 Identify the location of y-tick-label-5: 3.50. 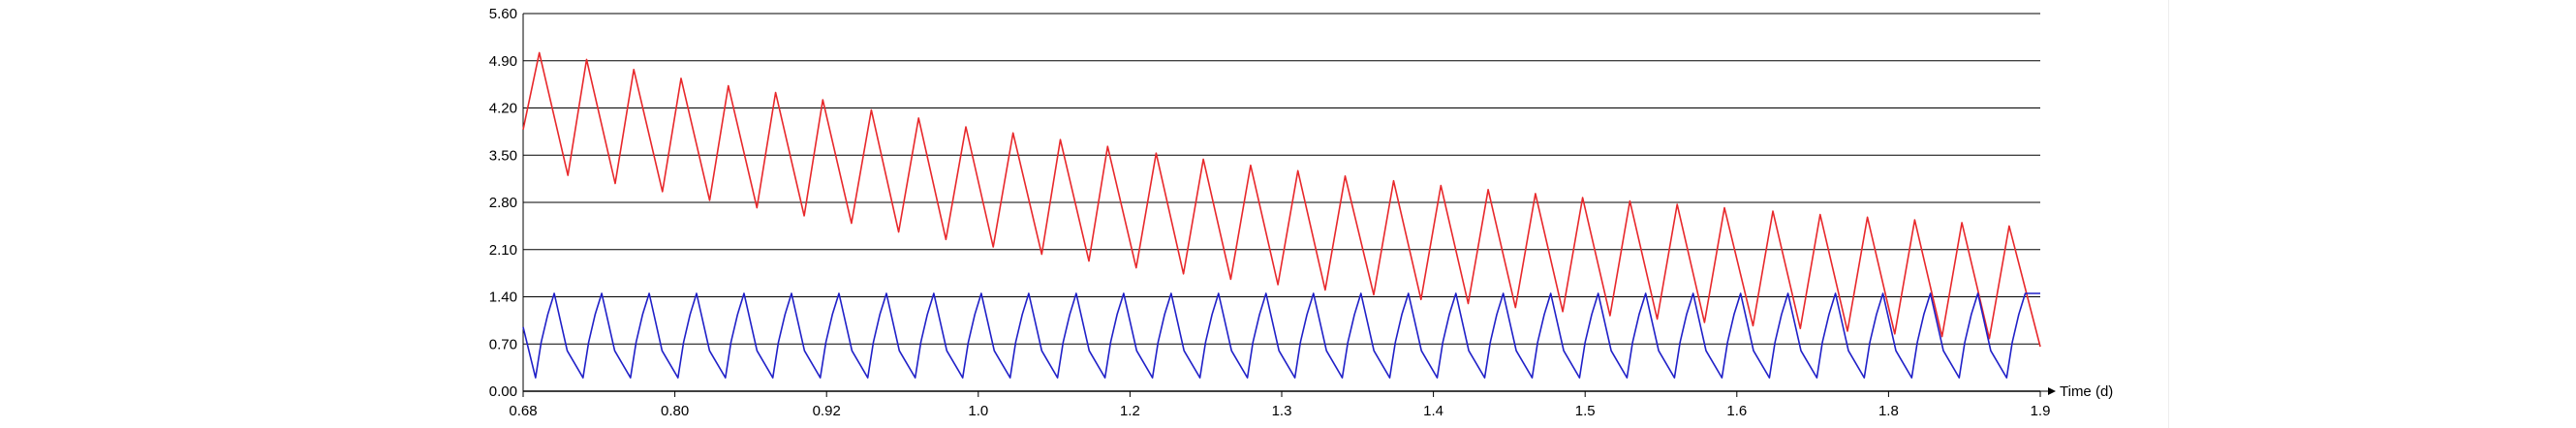
(503, 155).